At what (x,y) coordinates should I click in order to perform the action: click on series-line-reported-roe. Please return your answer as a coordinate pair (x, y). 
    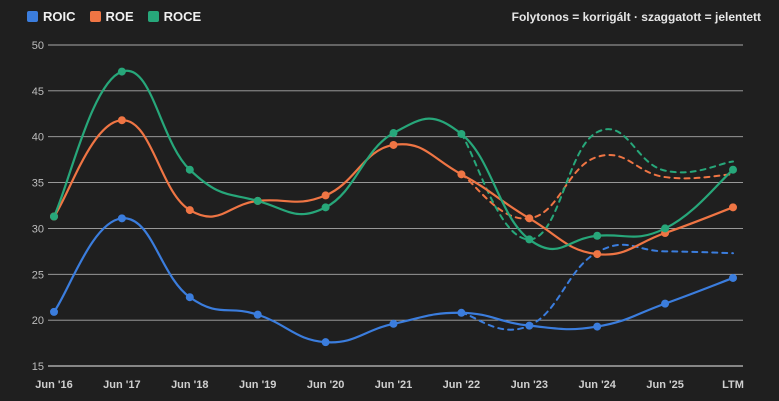
    Looking at the image, I should click on (597, 187).